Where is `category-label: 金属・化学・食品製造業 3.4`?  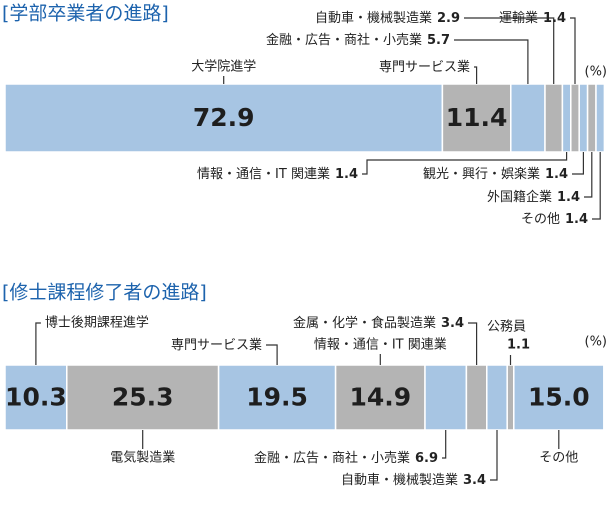
category-label: 金属・化学・食品製造業 3.4 is located at coordinates (378, 323).